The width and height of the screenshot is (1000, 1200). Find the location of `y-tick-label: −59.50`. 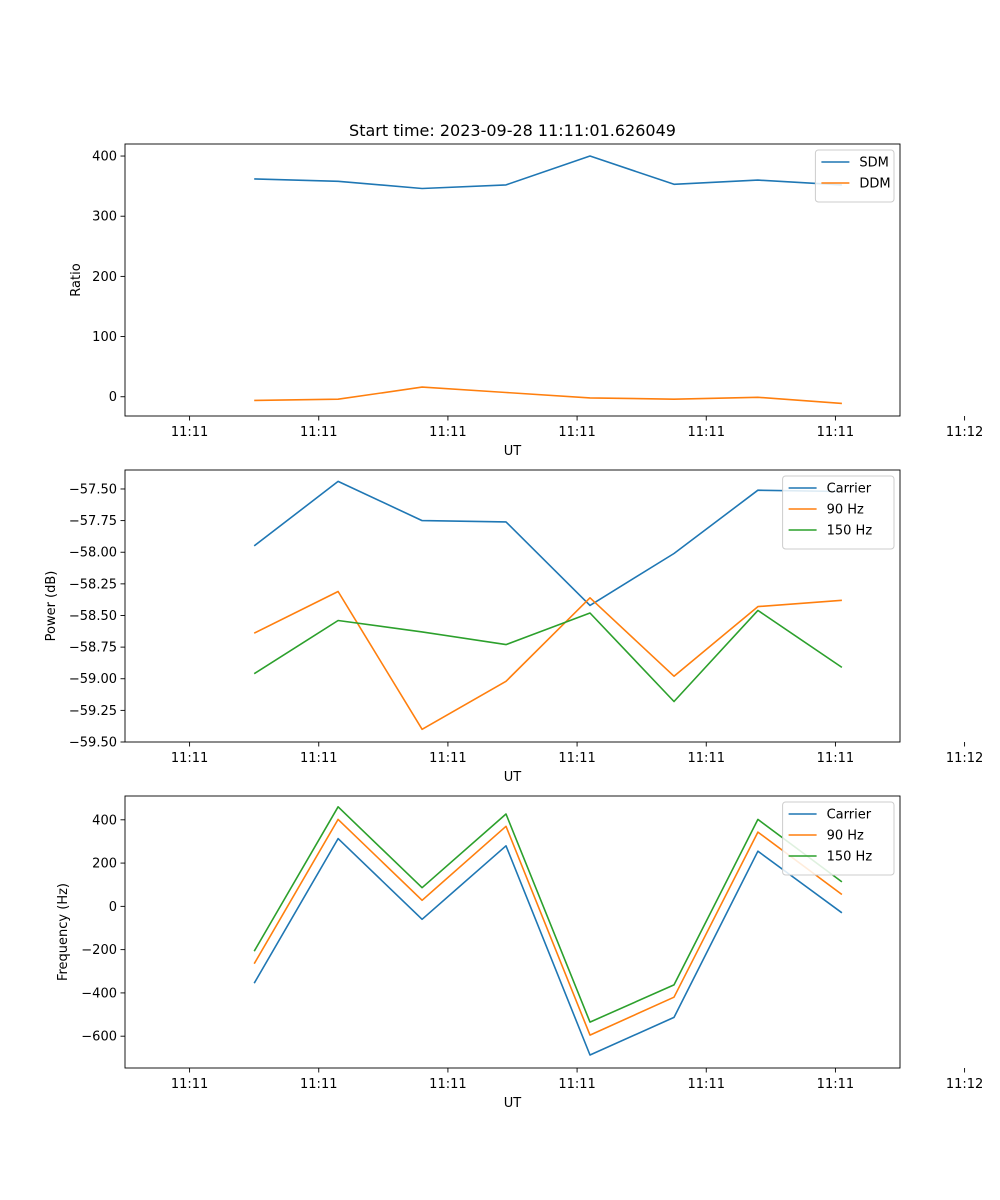

y-tick-label: −59.50 is located at coordinates (93, 743).